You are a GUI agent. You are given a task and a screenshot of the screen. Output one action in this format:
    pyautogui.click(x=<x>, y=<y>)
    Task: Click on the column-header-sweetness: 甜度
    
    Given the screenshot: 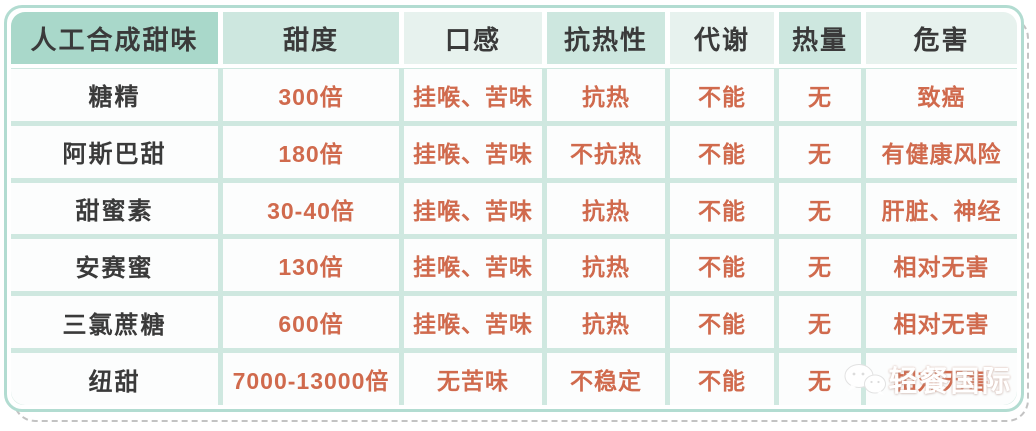 What is the action you would take?
    pyautogui.click(x=311, y=38)
    